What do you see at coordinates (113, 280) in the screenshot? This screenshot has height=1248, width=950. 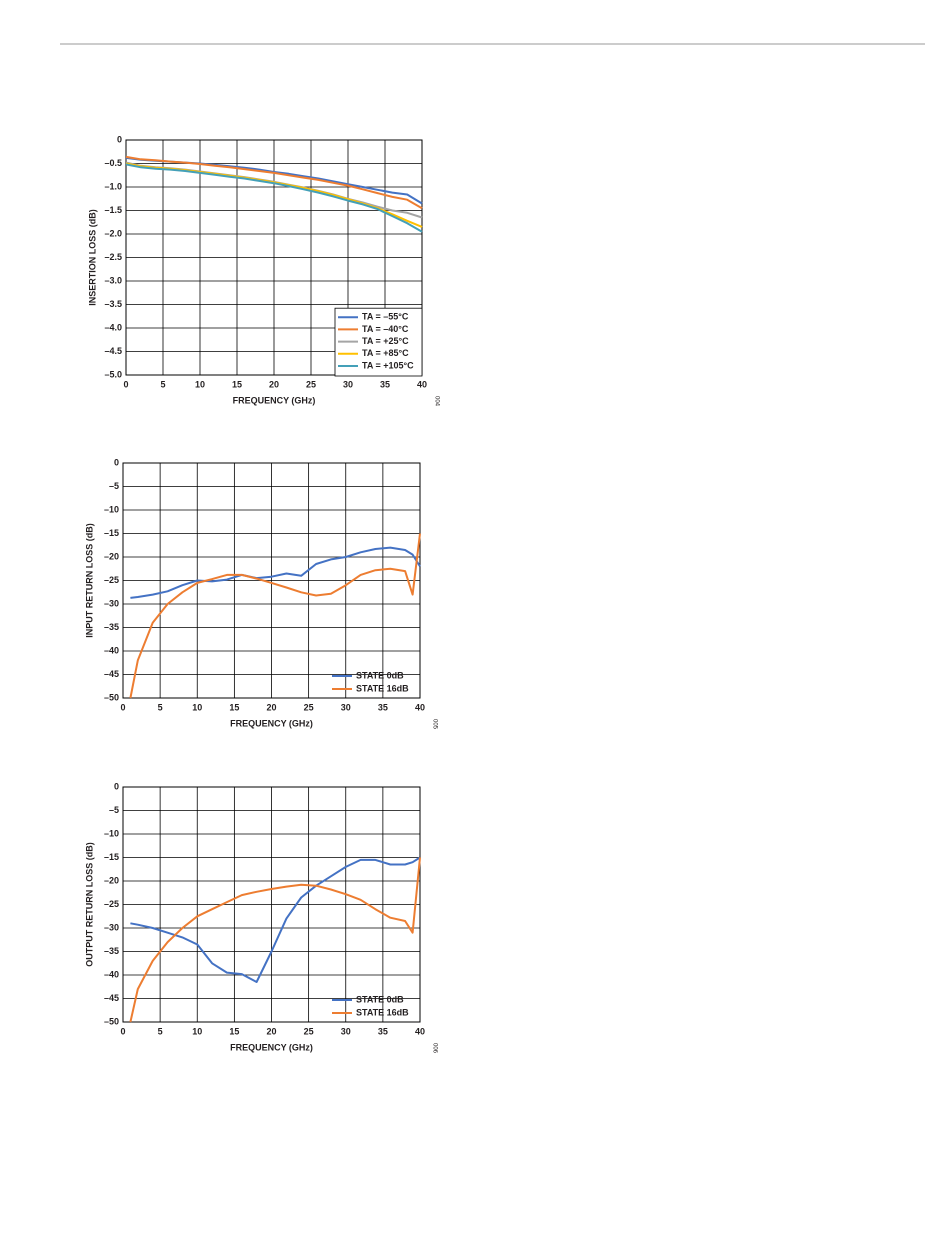 I see `y-tick-label: –3.0` at bounding box center [113, 280].